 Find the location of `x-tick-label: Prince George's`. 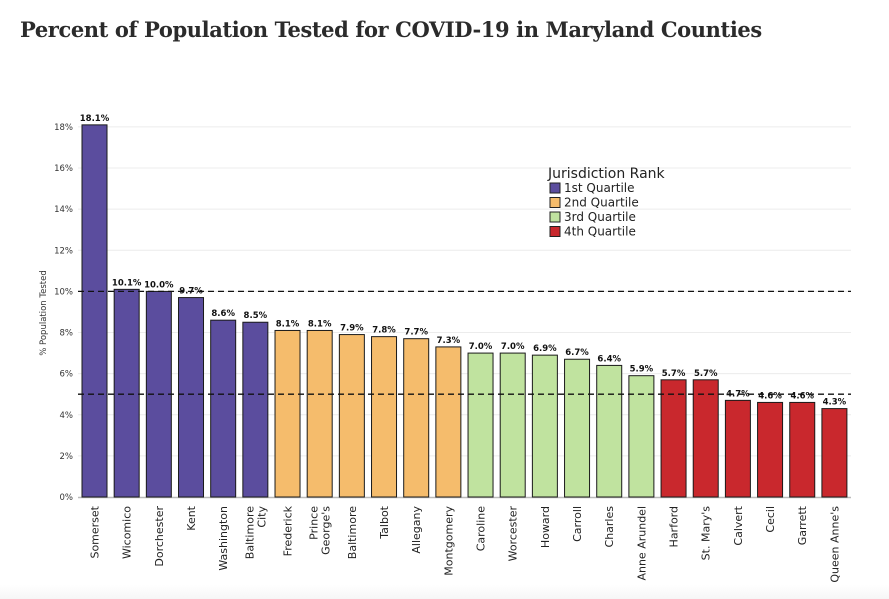

x-tick-label: Prince George's is located at coordinates (320, 530).